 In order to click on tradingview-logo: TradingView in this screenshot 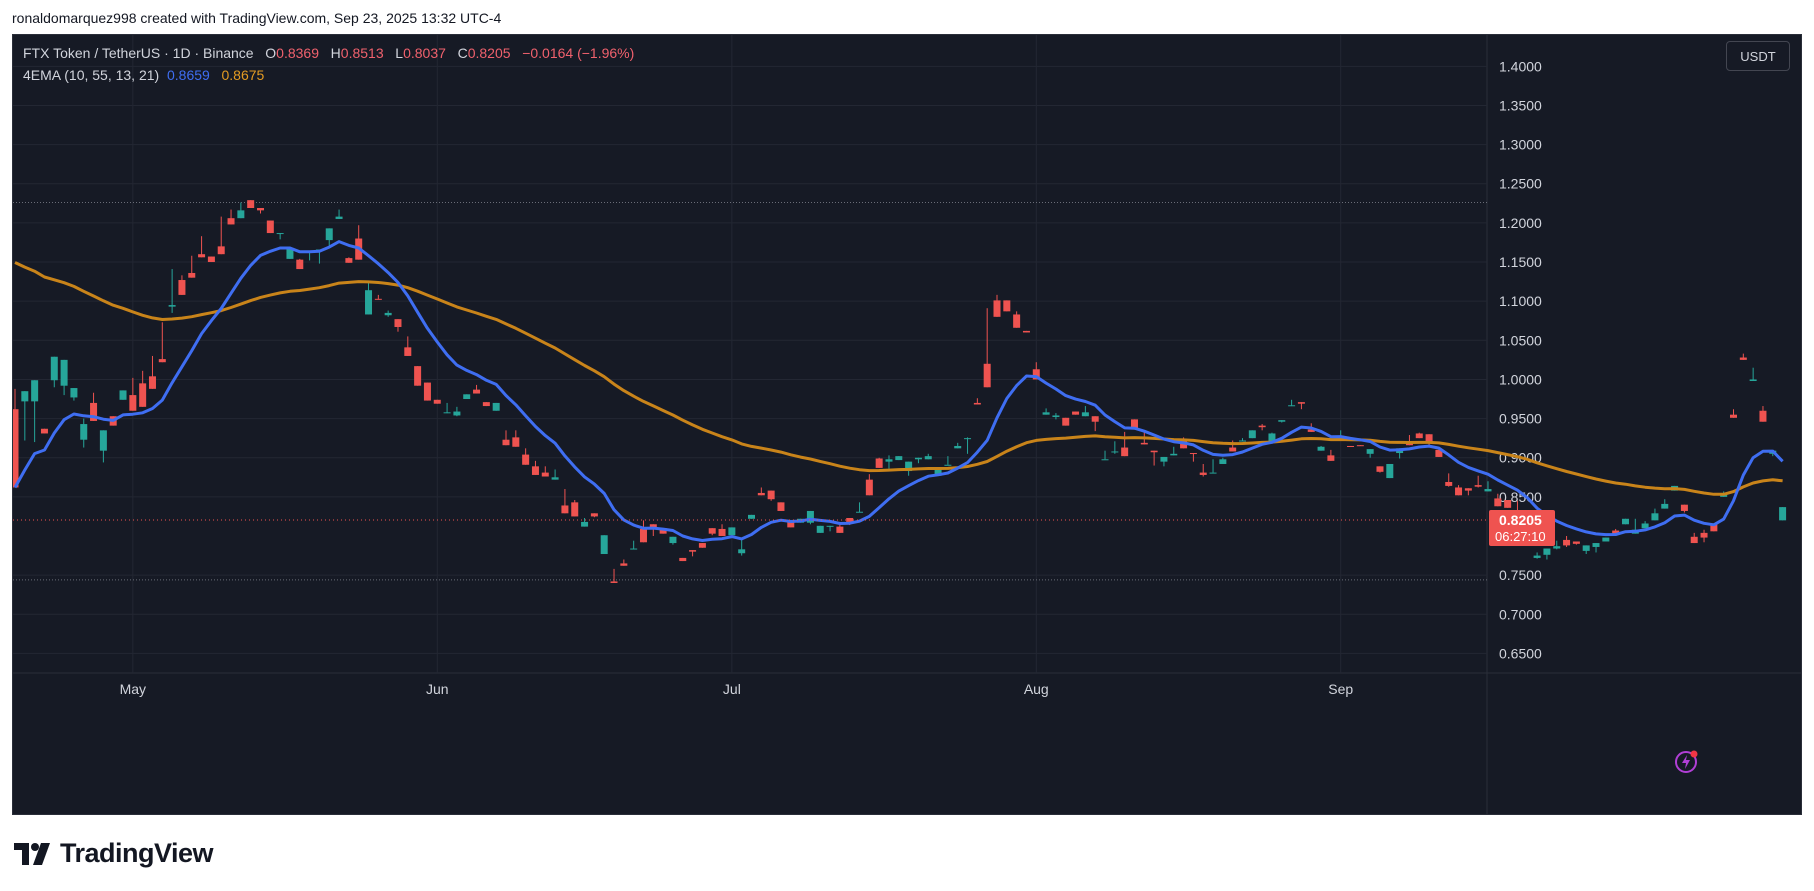, I will do `click(114, 853)`.